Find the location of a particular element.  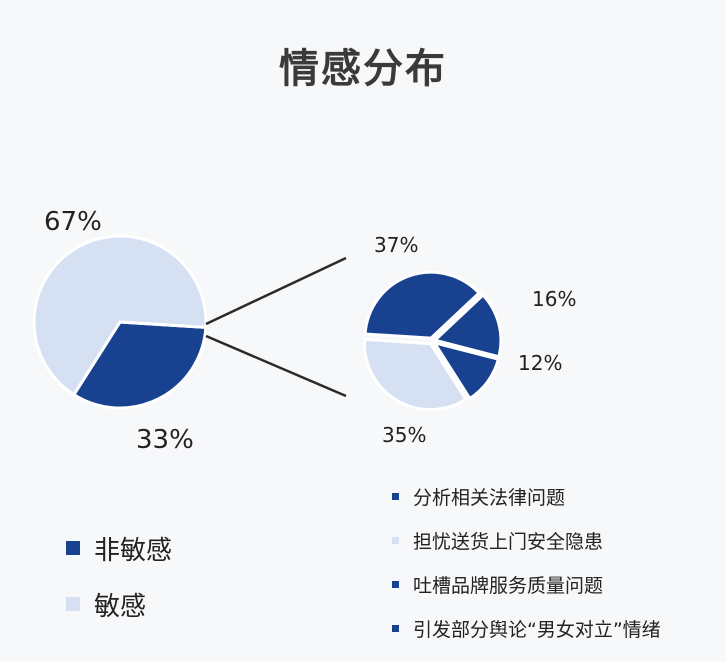

legend-label: 担忧送货上门安全隐患 is located at coordinates (508, 541).